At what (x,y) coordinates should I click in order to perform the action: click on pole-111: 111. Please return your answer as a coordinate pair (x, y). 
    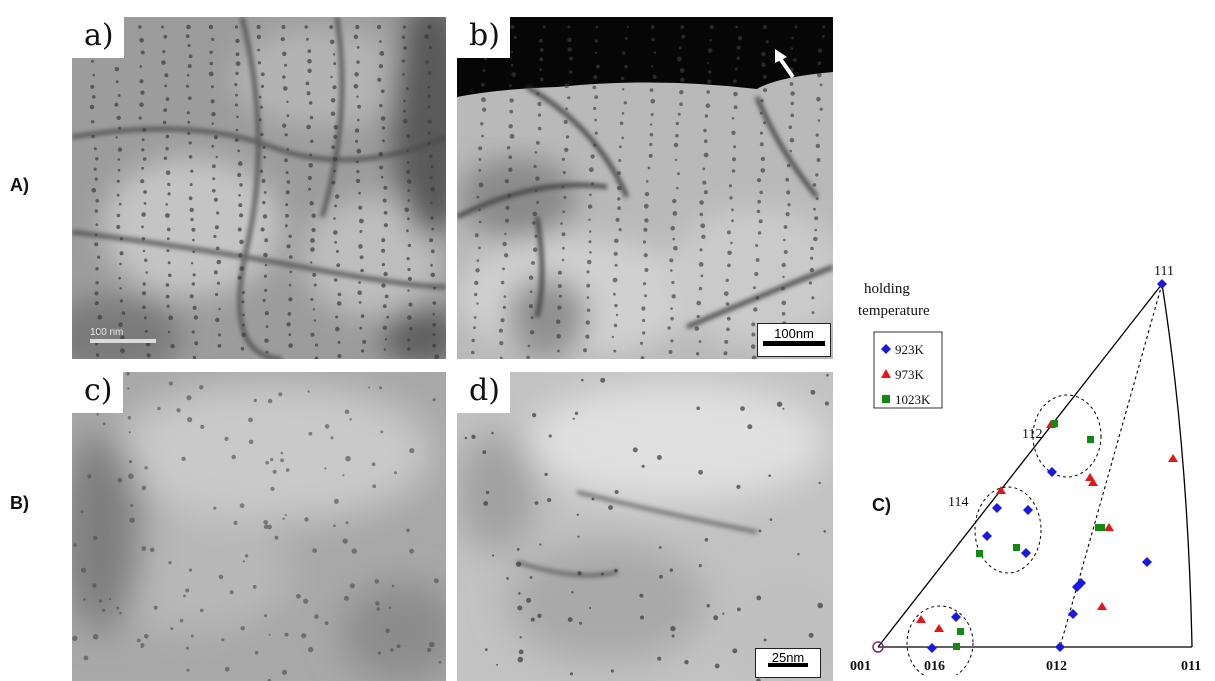
    Looking at the image, I should click on (1164, 271).